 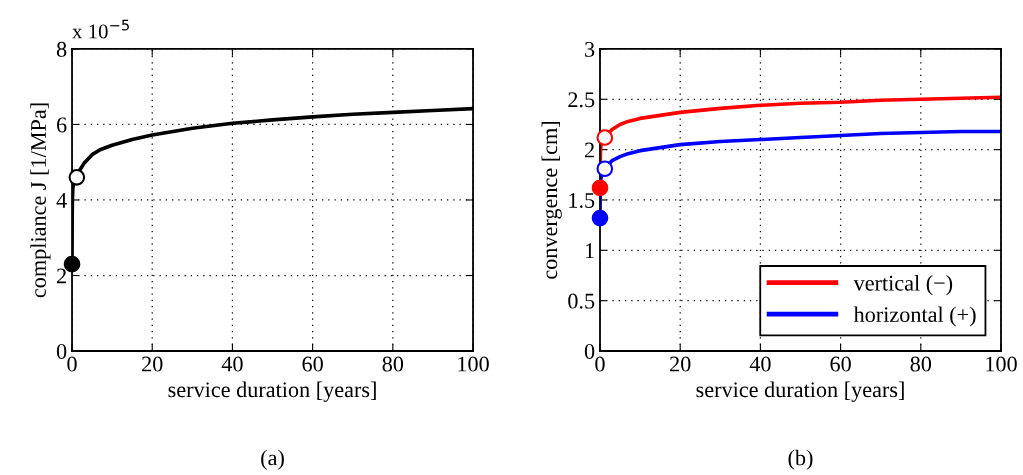 What do you see at coordinates (800, 459) in the screenshot?
I see `text: (b)` at bounding box center [800, 459].